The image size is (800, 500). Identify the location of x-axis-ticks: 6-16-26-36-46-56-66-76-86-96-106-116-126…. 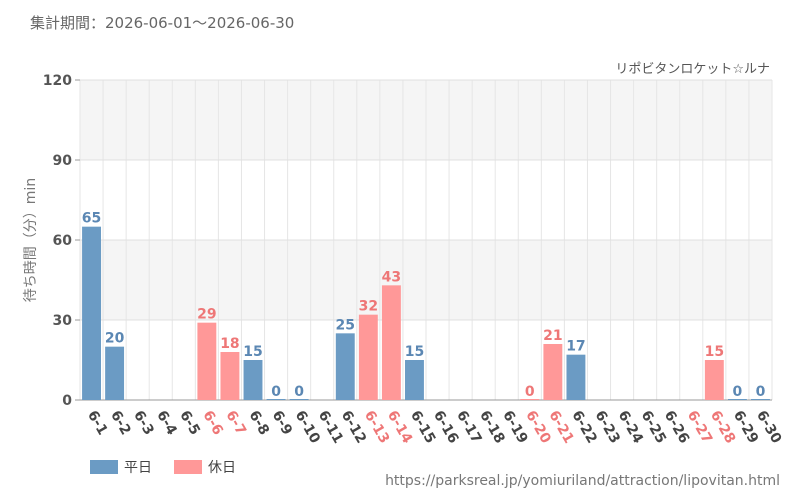
(434, 427).